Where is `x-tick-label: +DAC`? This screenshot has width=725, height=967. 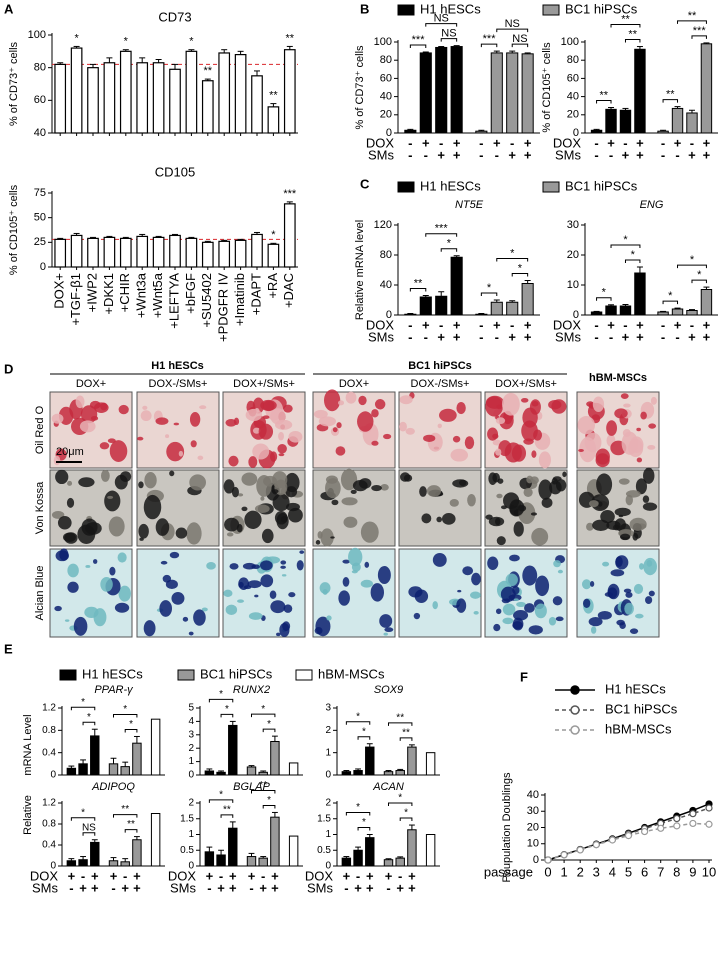 x-tick-label: +DAC is located at coordinates (288, 290).